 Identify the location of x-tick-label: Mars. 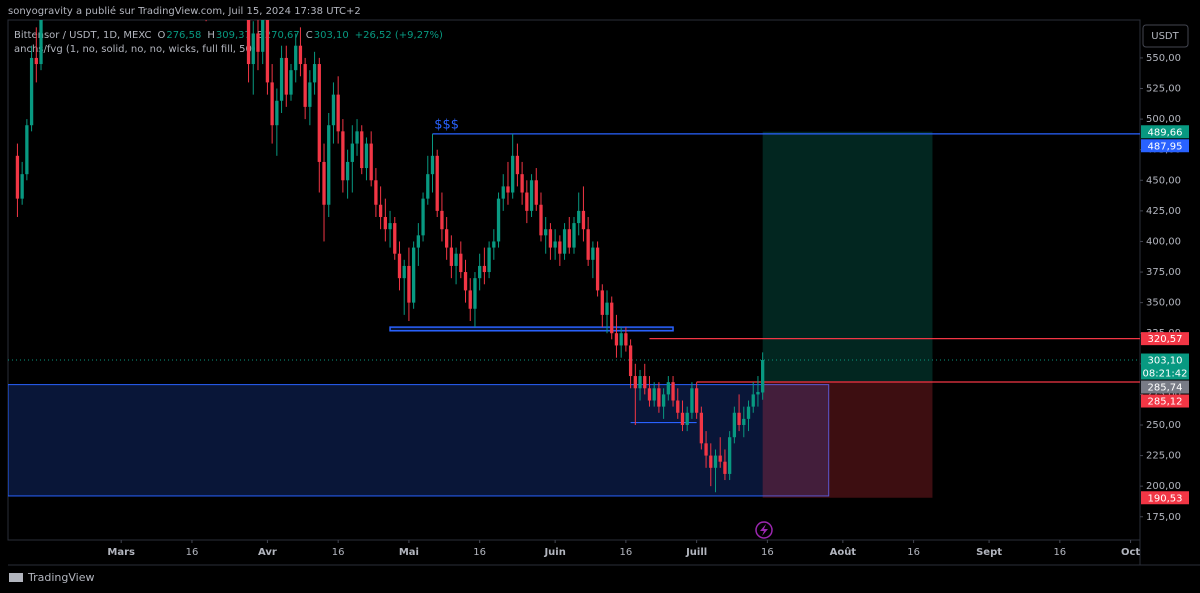
(121, 552).